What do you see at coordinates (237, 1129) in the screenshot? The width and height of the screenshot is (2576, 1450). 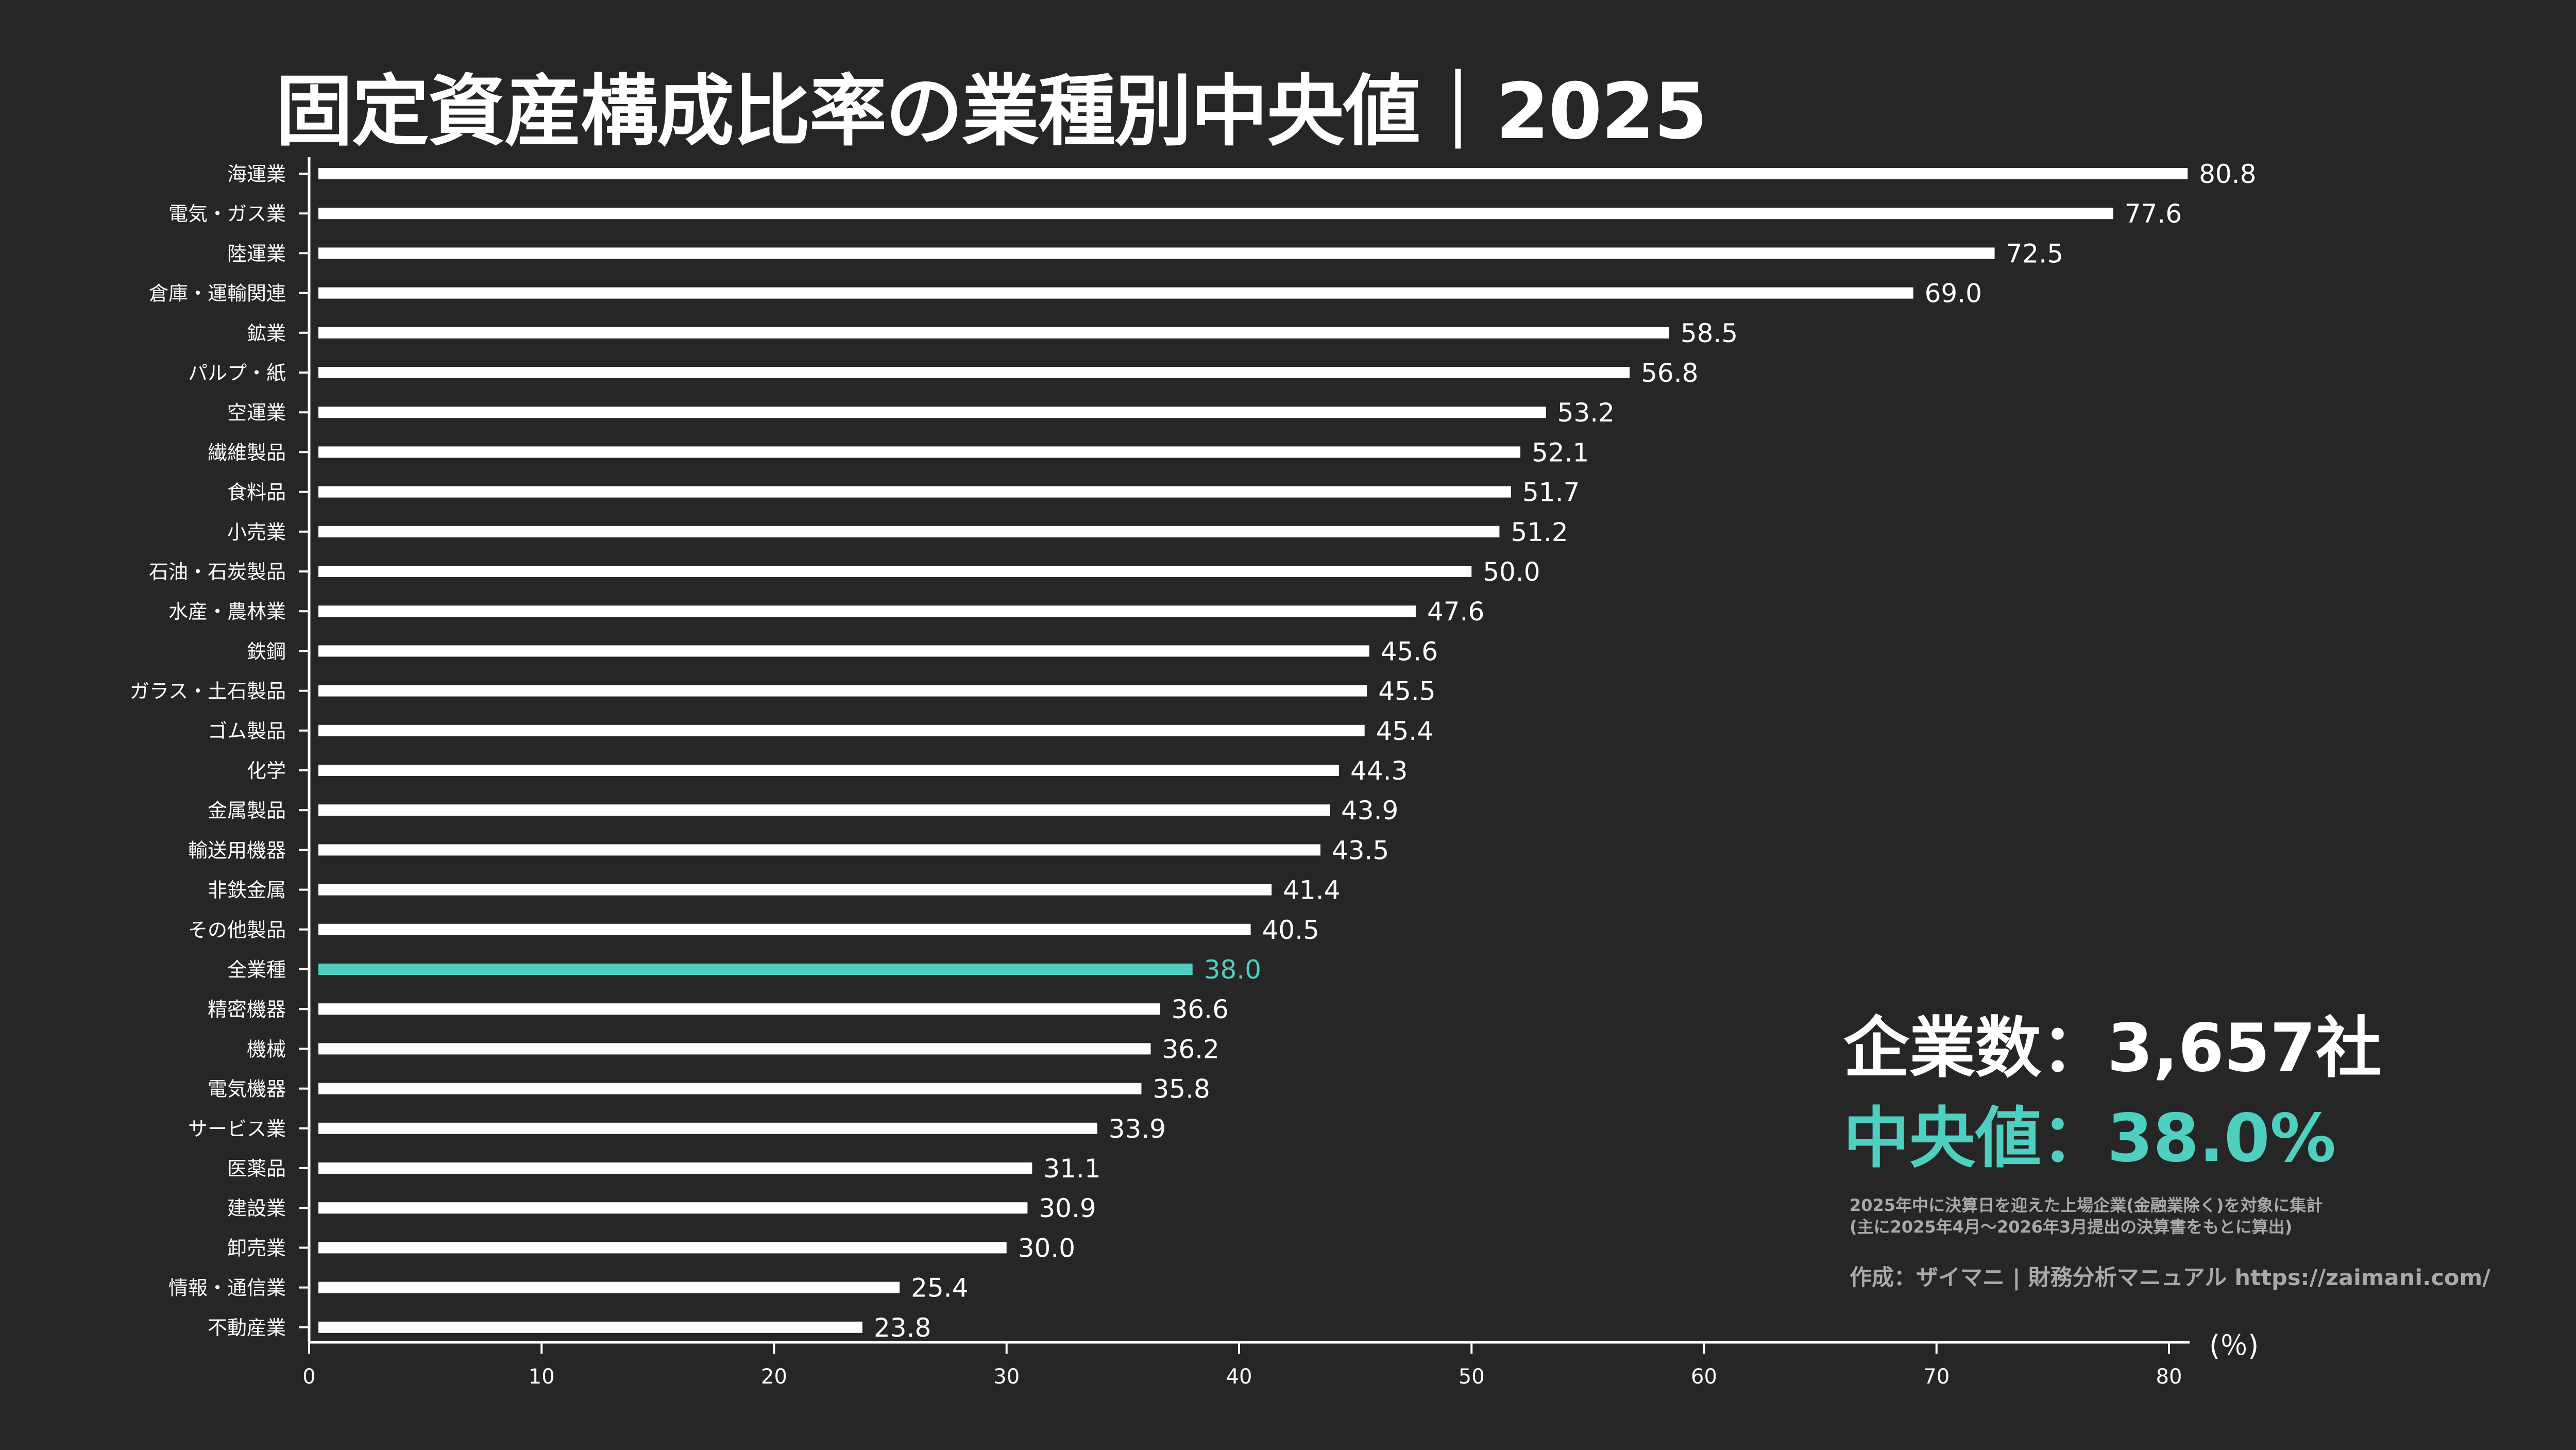 I see `category-label: サービス業` at bounding box center [237, 1129].